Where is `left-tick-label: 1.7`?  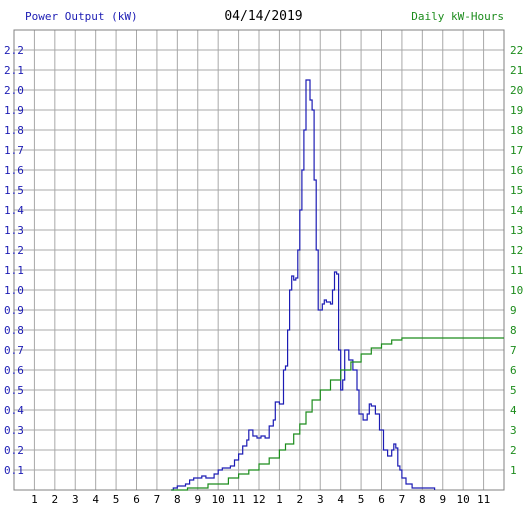
left-tick-label: 1.7 is located at coordinates (14, 150).